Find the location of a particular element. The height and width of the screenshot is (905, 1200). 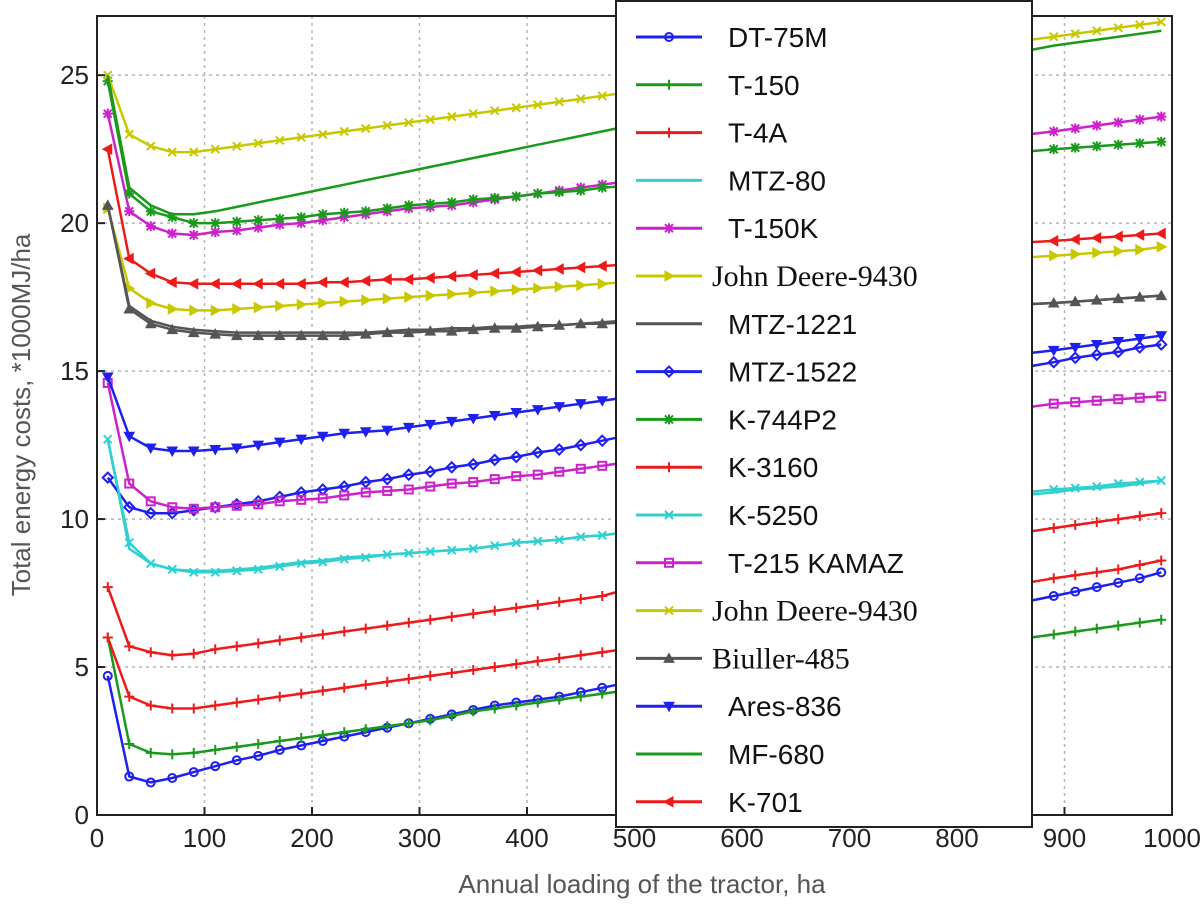

legend-entry: K-5250 is located at coordinates (727, 515).